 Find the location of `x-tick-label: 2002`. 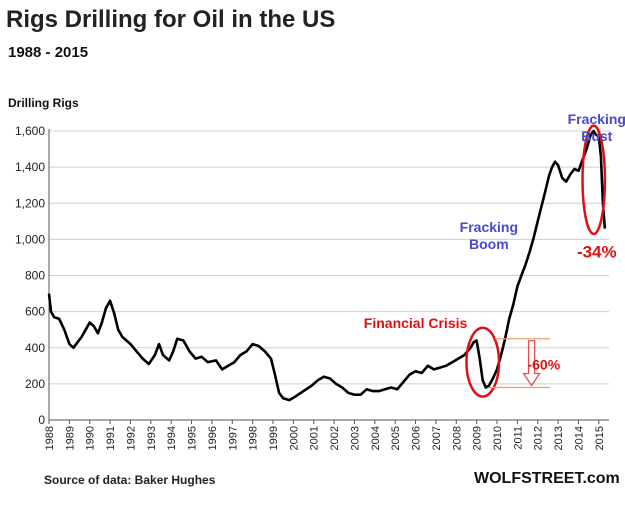

x-tick-label: 2002 is located at coordinates (335, 438).